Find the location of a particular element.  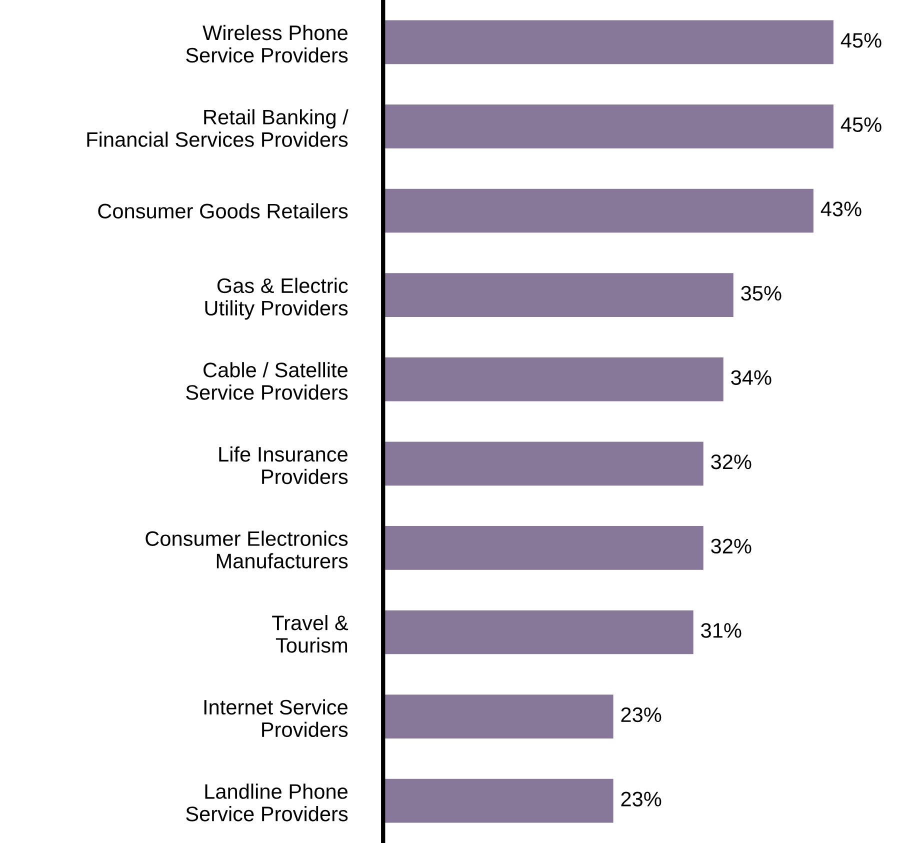

y-tick-label: Landline Phone Service Providers is located at coordinates (267, 803).